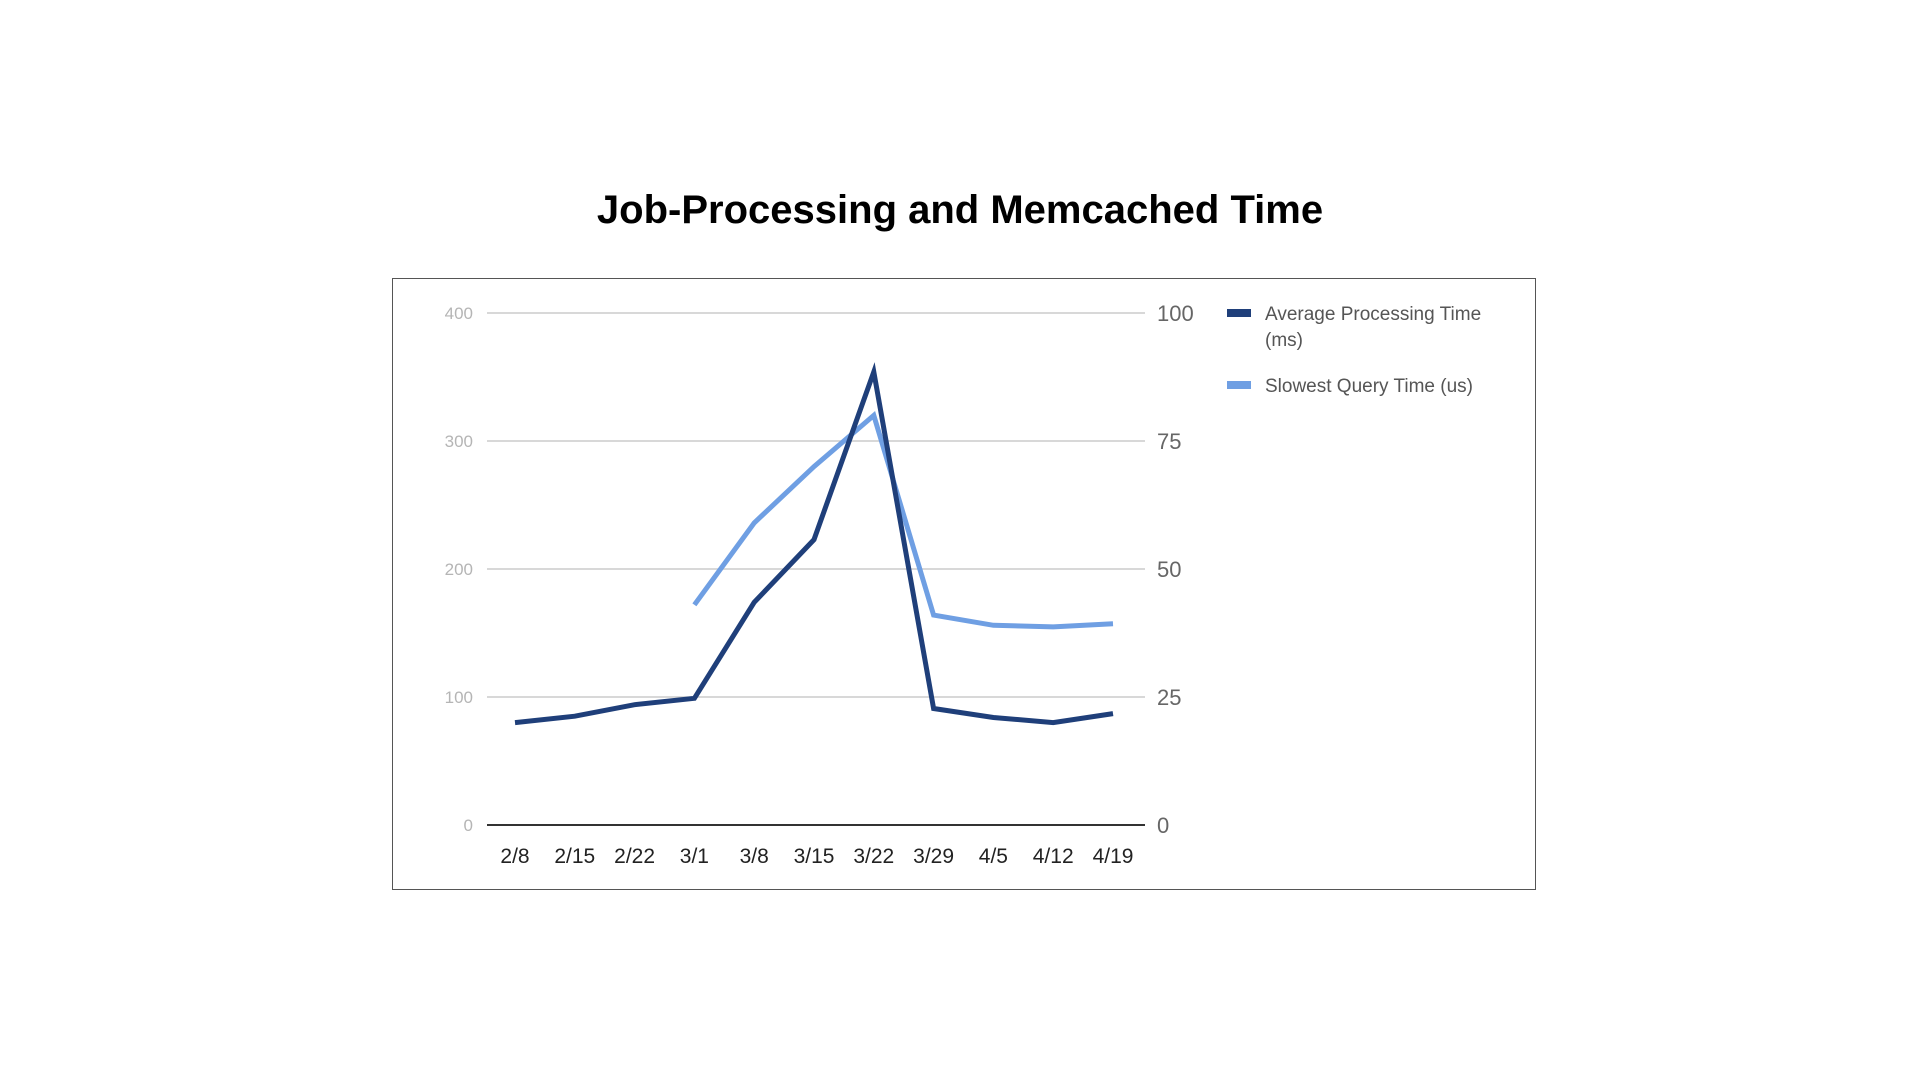  I want to click on x-tick-label: 3/8, so click(754, 856).